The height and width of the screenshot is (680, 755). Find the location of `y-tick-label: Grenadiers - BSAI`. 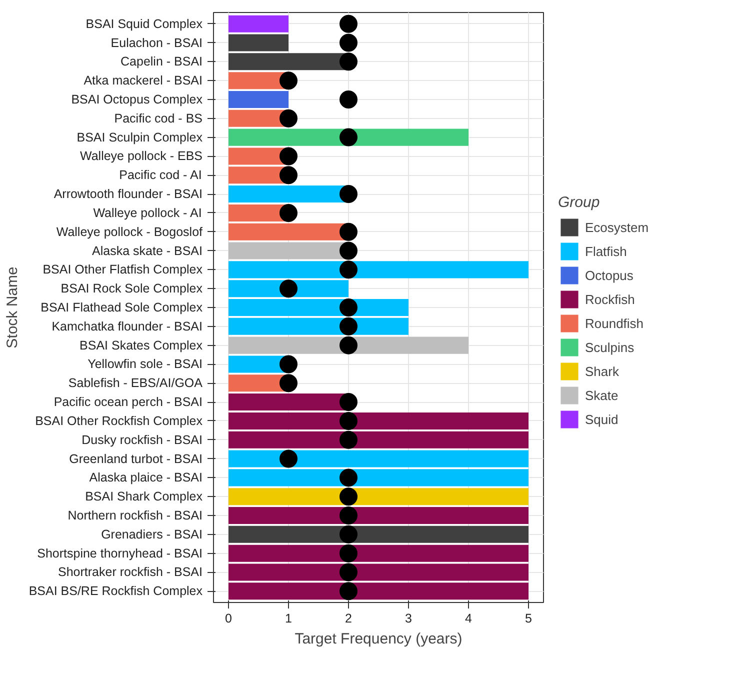

y-tick-label: Grenadiers - BSAI is located at coordinates (152, 534).